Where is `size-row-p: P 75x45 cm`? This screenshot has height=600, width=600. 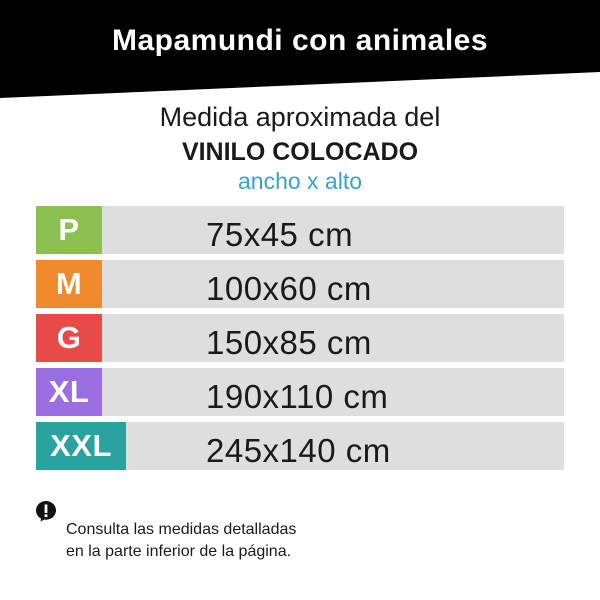
size-row-p: P 75x45 cm is located at coordinates (300, 230).